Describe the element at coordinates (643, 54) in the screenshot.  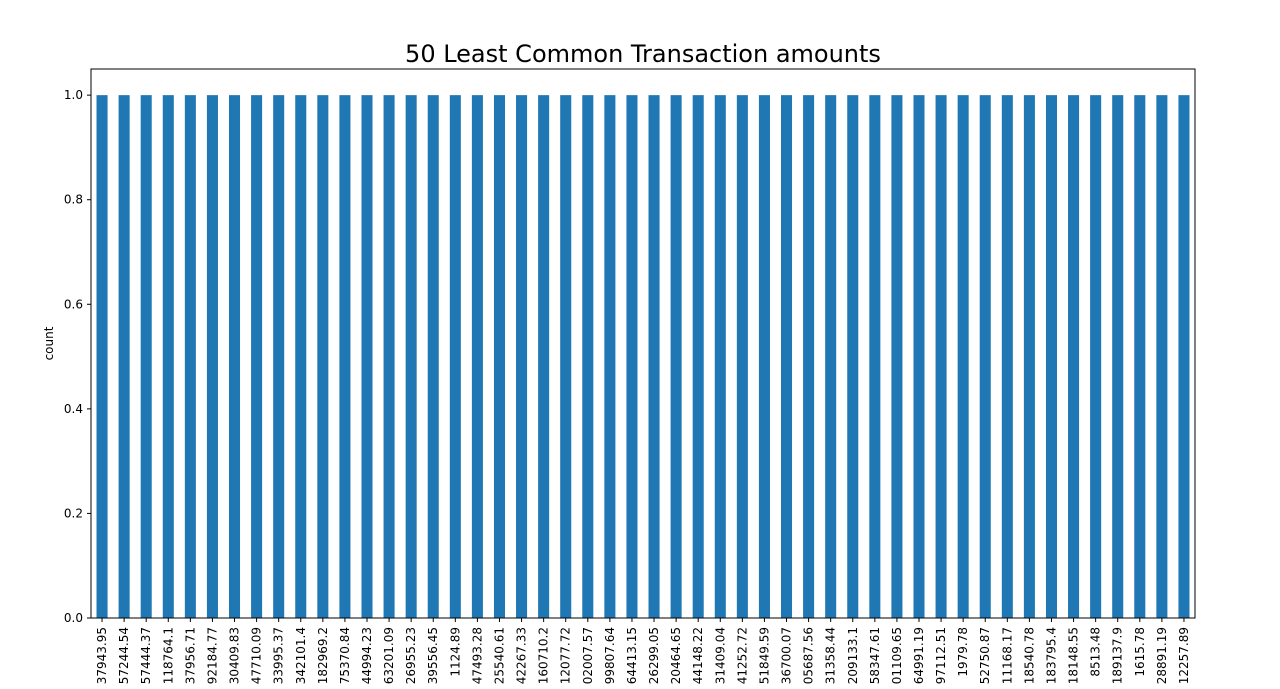
I see `chart-title: 50 Least Common Transaction amounts` at that location.